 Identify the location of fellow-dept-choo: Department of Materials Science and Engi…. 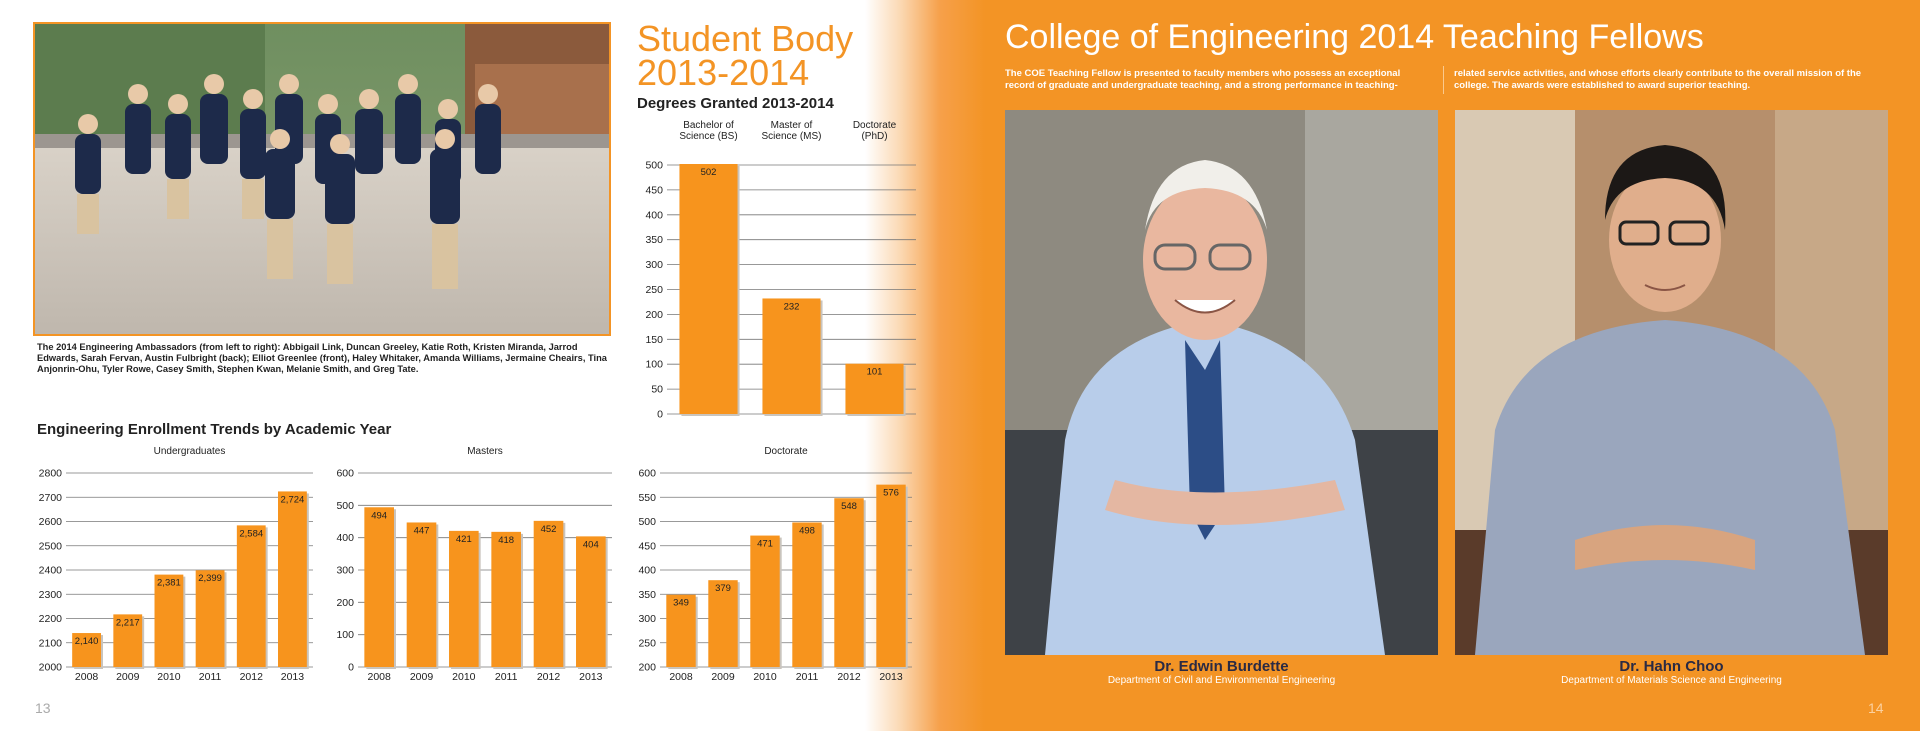
(1671, 680).